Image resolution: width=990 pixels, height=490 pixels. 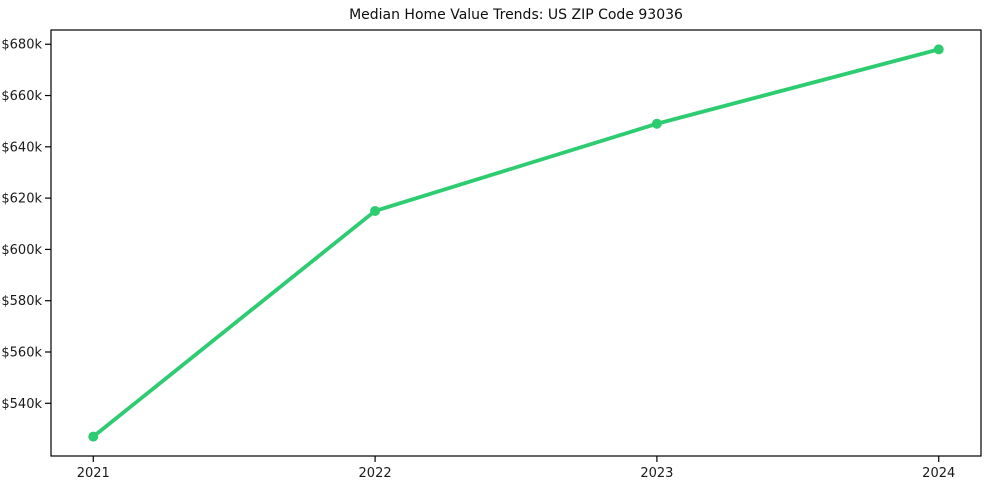 What do you see at coordinates (938, 49) in the screenshot?
I see `data-point-2024` at bounding box center [938, 49].